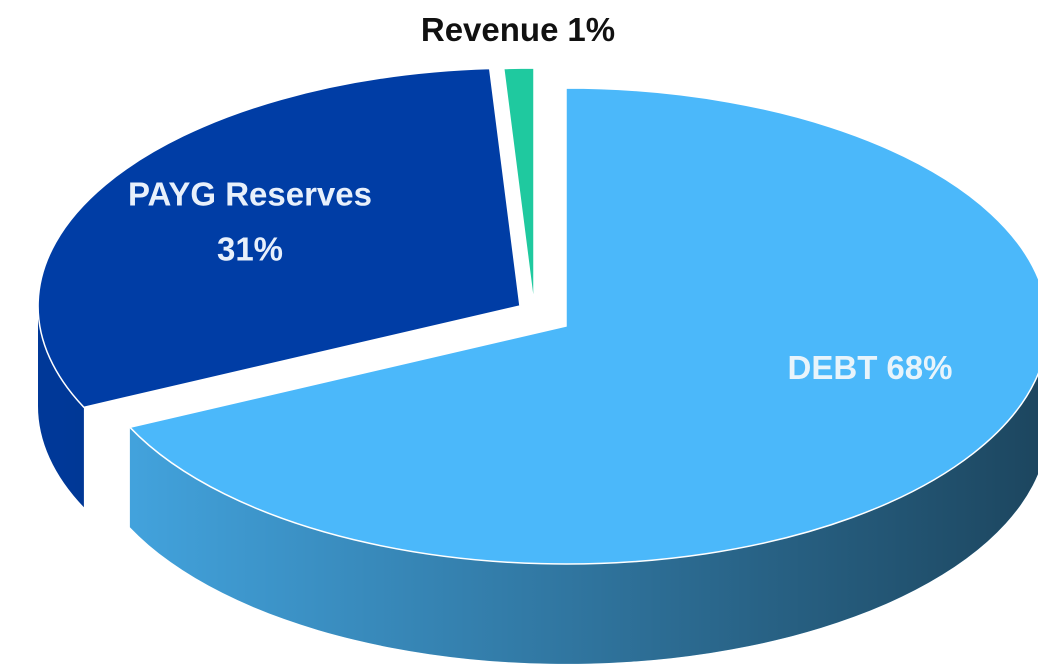 The image size is (1038, 666). I want to click on slice-value: 68%, so click(919, 367).